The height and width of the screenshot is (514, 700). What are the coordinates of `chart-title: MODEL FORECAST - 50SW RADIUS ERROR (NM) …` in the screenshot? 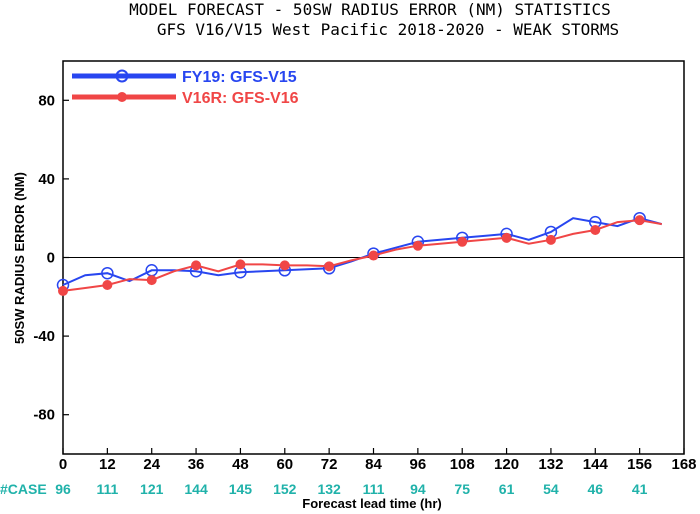 It's located at (370, 9).